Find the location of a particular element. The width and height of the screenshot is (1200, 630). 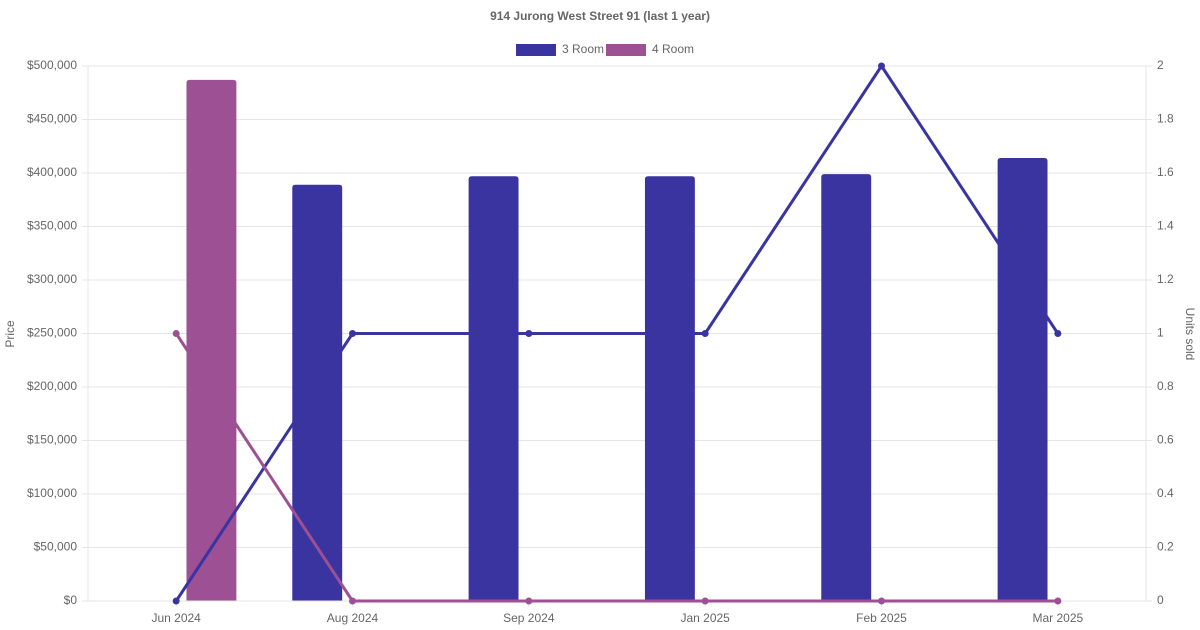

y2-tick-label: 0.4 is located at coordinates (1165, 493).